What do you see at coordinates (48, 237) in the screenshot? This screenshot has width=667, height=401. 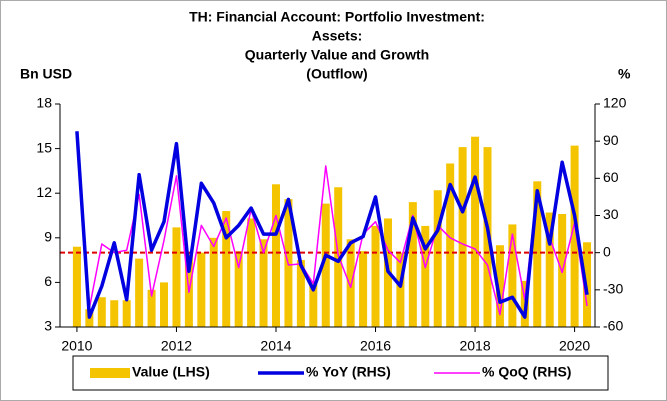 I see `y-tick-label: 9` at bounding box center [48, 237].